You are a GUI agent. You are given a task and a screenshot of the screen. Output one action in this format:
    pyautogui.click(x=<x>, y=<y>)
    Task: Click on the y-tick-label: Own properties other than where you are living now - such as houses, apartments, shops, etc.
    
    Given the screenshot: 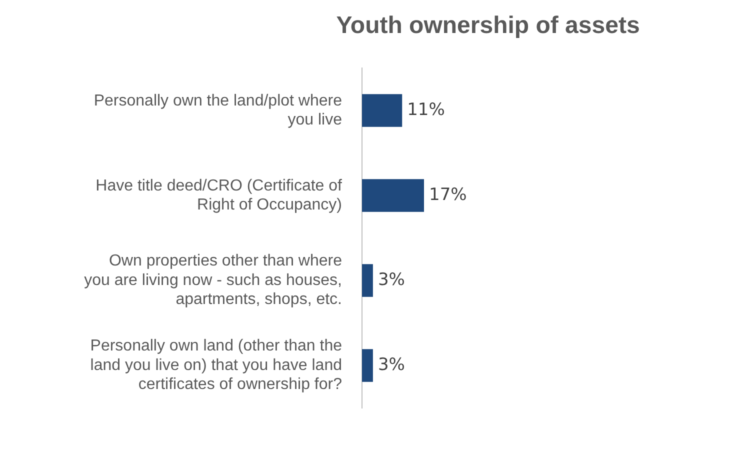 What is the action you would take?
    pyautogui.click(x=213, y=280)
    